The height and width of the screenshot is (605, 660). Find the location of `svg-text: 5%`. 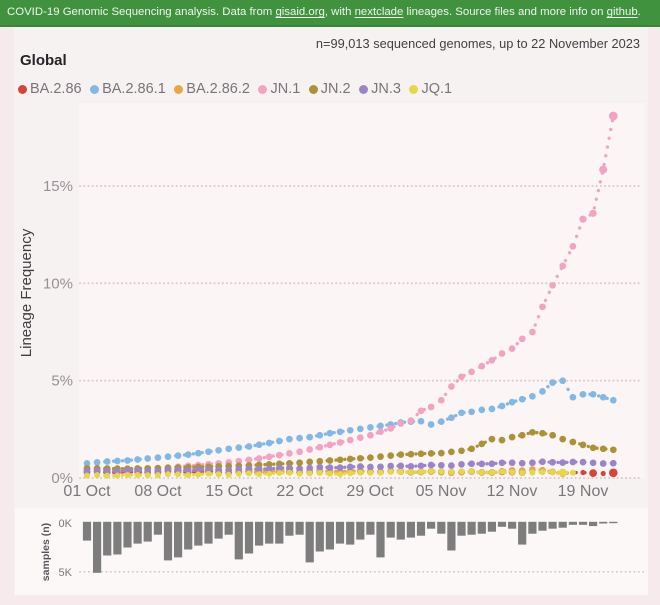

svg-text: 5% is located at coordinates (62, 381).